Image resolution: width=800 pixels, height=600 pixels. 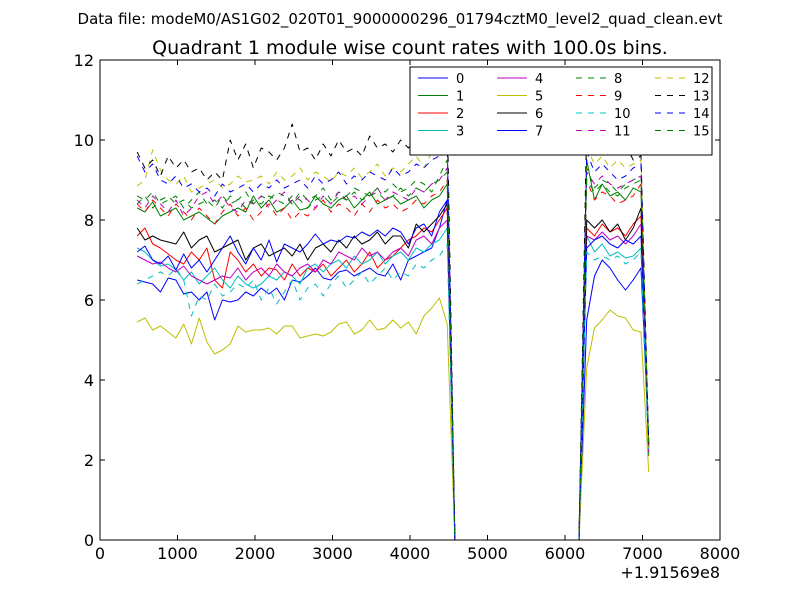 What do you see at coordinates (539, 97) in the screenshot?
I see `legend-label-5: 5` at bounding box center [539, 97].